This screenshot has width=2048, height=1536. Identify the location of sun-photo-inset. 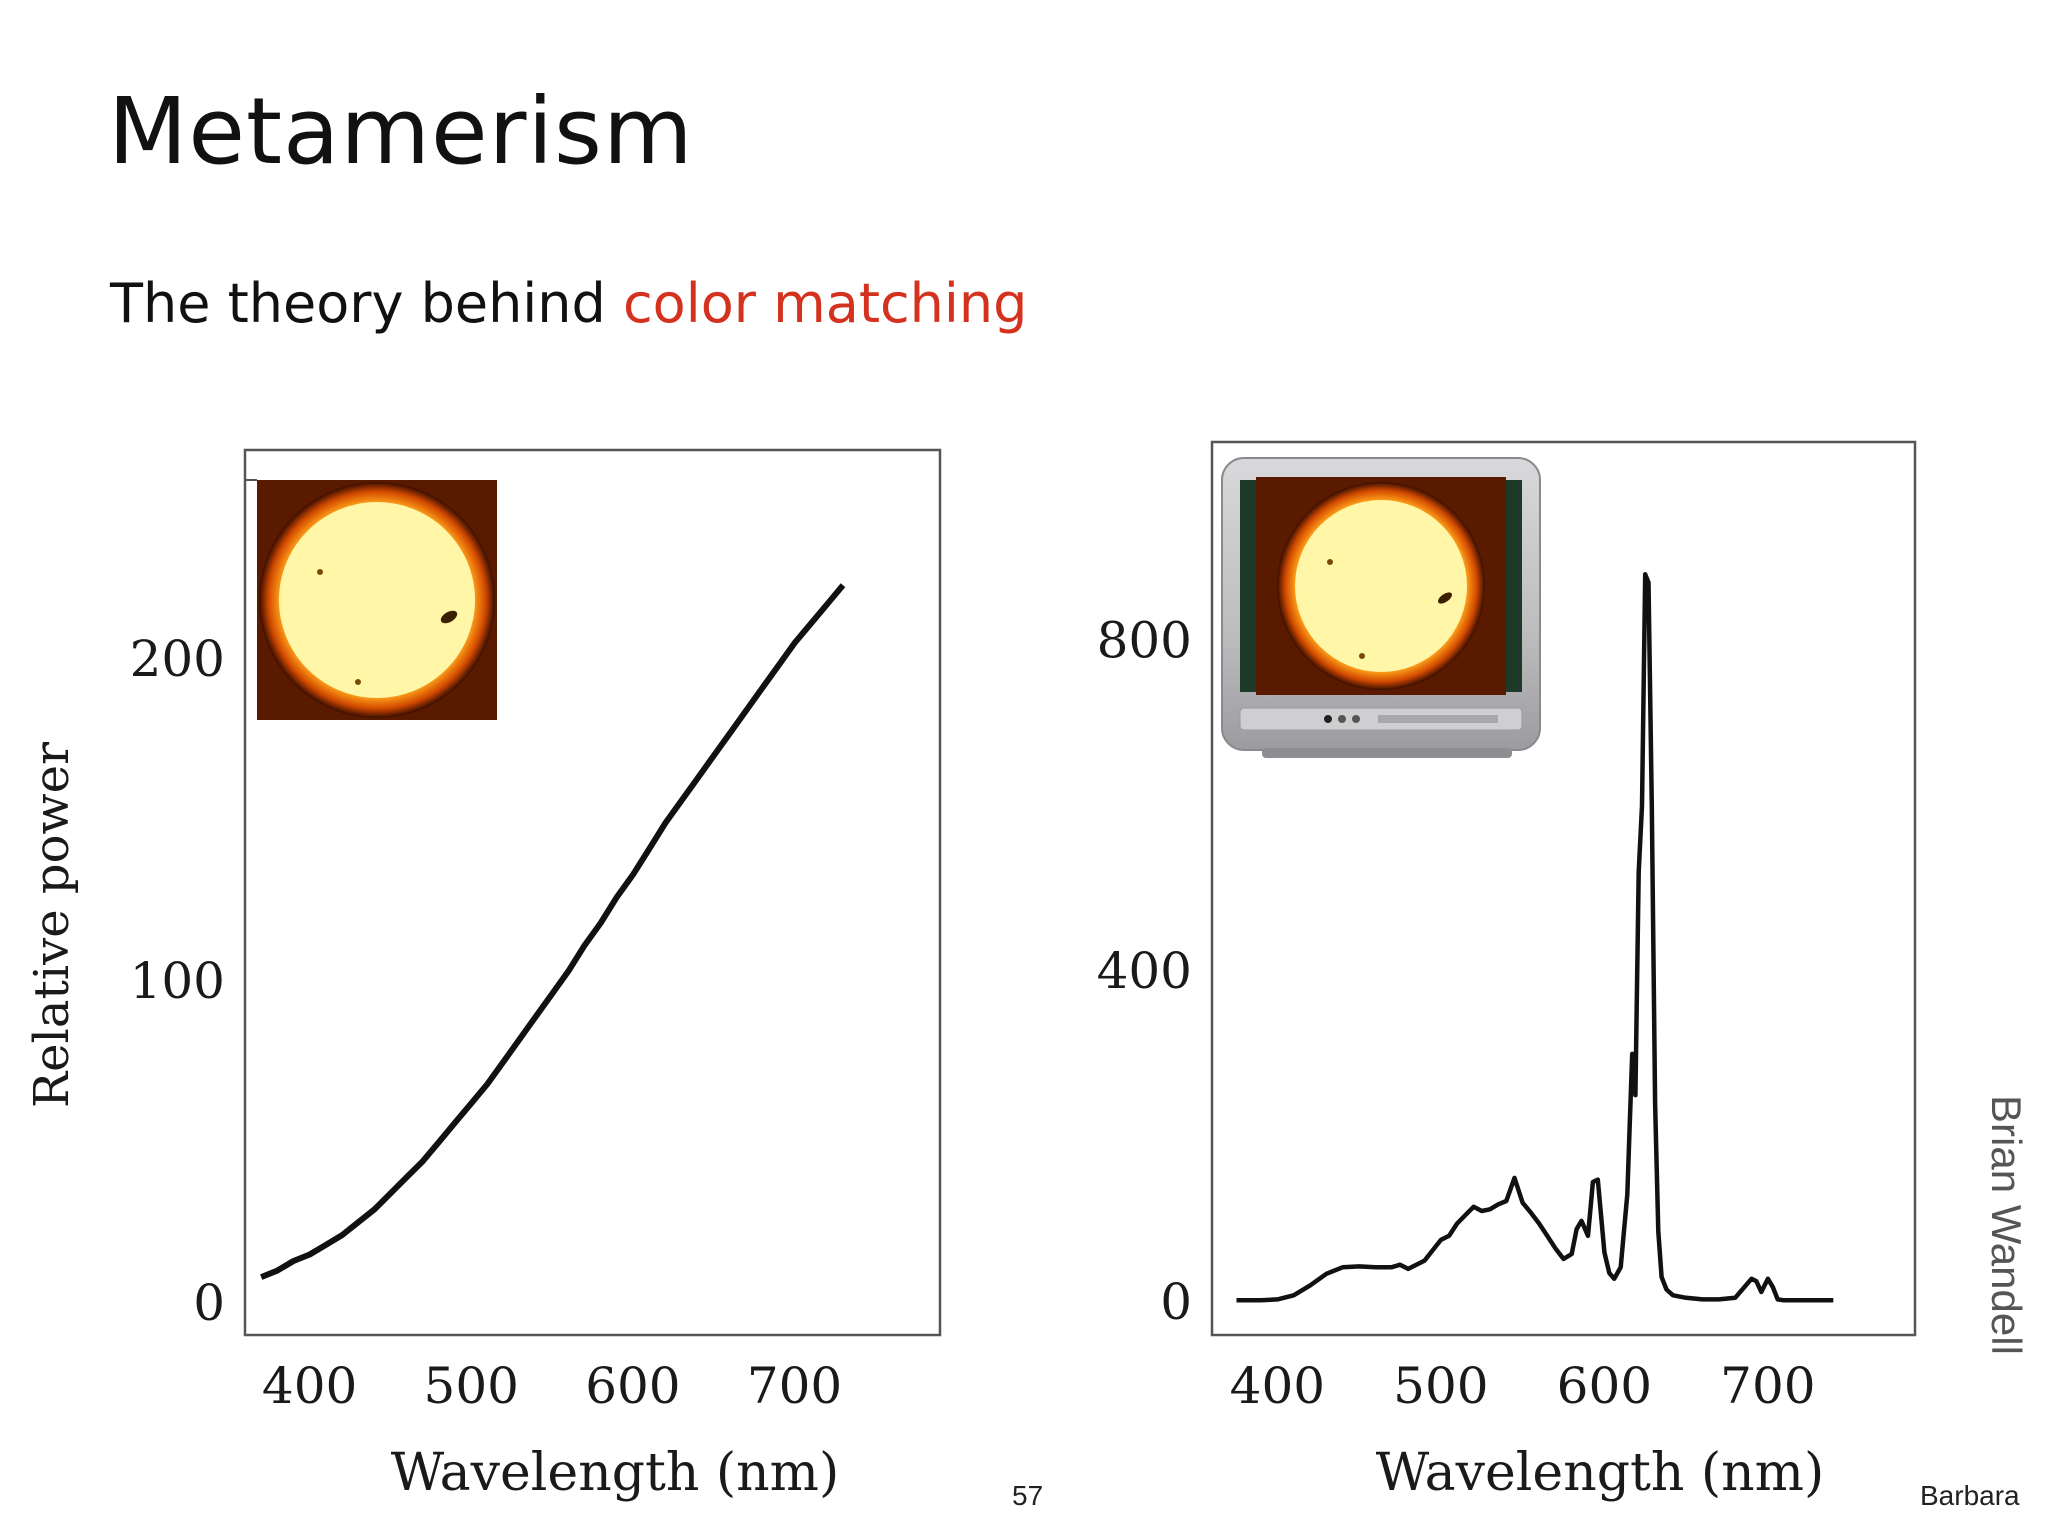
(377, 600).